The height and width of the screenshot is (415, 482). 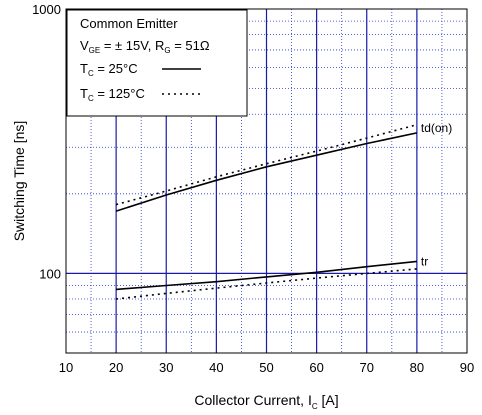 I want to click on legend-rg-sub: G, so click(x=167, y=50).